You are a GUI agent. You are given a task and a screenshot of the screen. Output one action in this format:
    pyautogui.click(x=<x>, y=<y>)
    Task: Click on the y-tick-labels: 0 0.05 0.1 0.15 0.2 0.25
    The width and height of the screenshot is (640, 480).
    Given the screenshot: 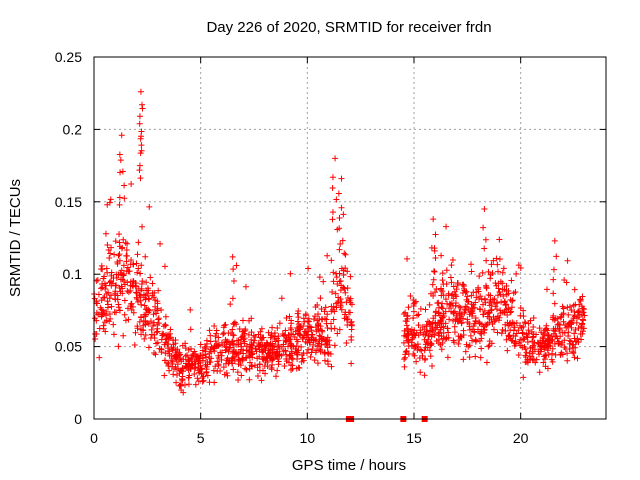 What is the action you would take?
    pyautogui.click(x=68, y=238)
    